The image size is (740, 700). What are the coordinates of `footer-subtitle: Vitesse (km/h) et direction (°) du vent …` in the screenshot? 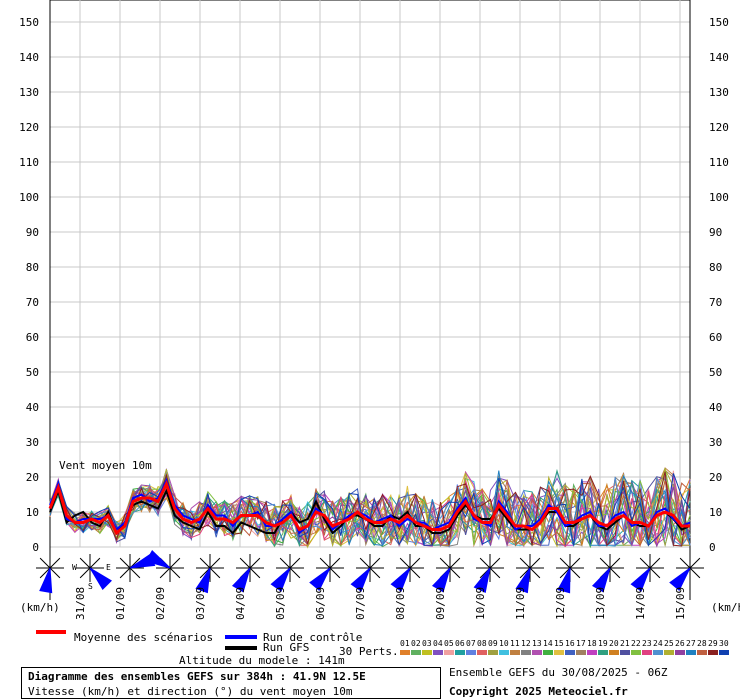 It's located at (190, 691).